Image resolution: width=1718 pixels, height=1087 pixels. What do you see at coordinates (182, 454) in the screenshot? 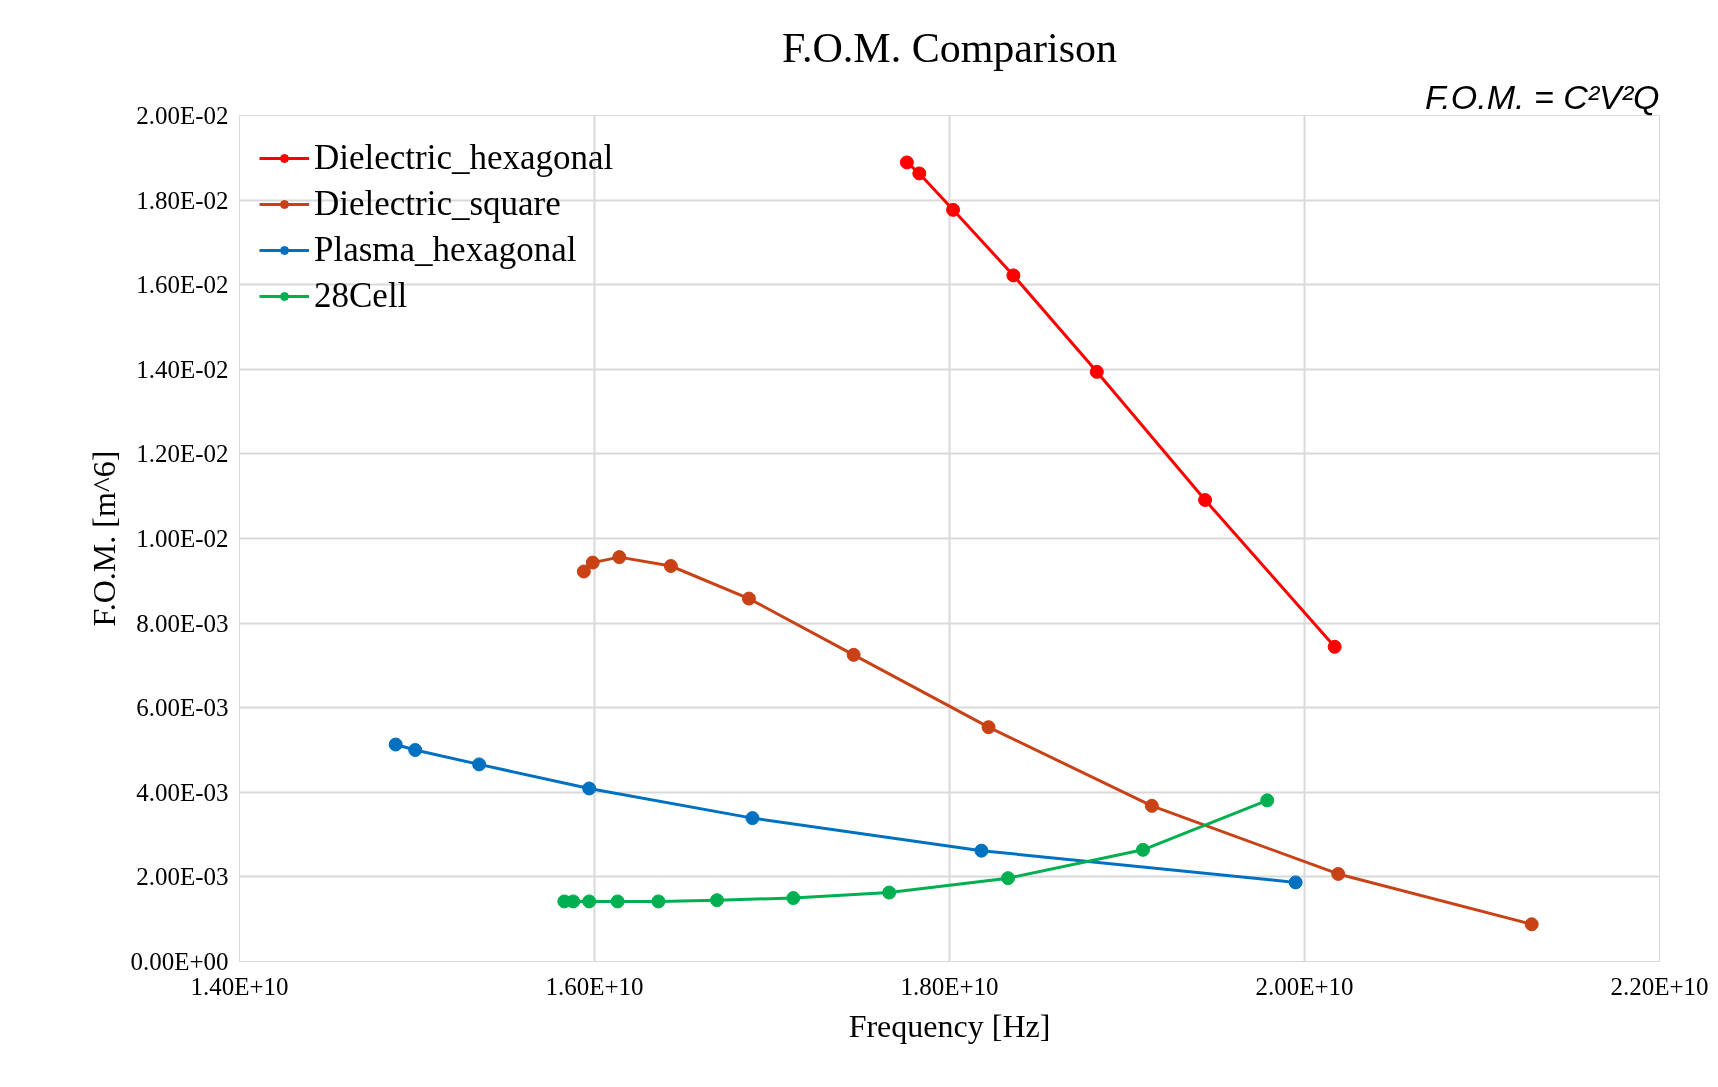
I see `y-tick-label: 1.20E-02` at bounding box center [182, 454].